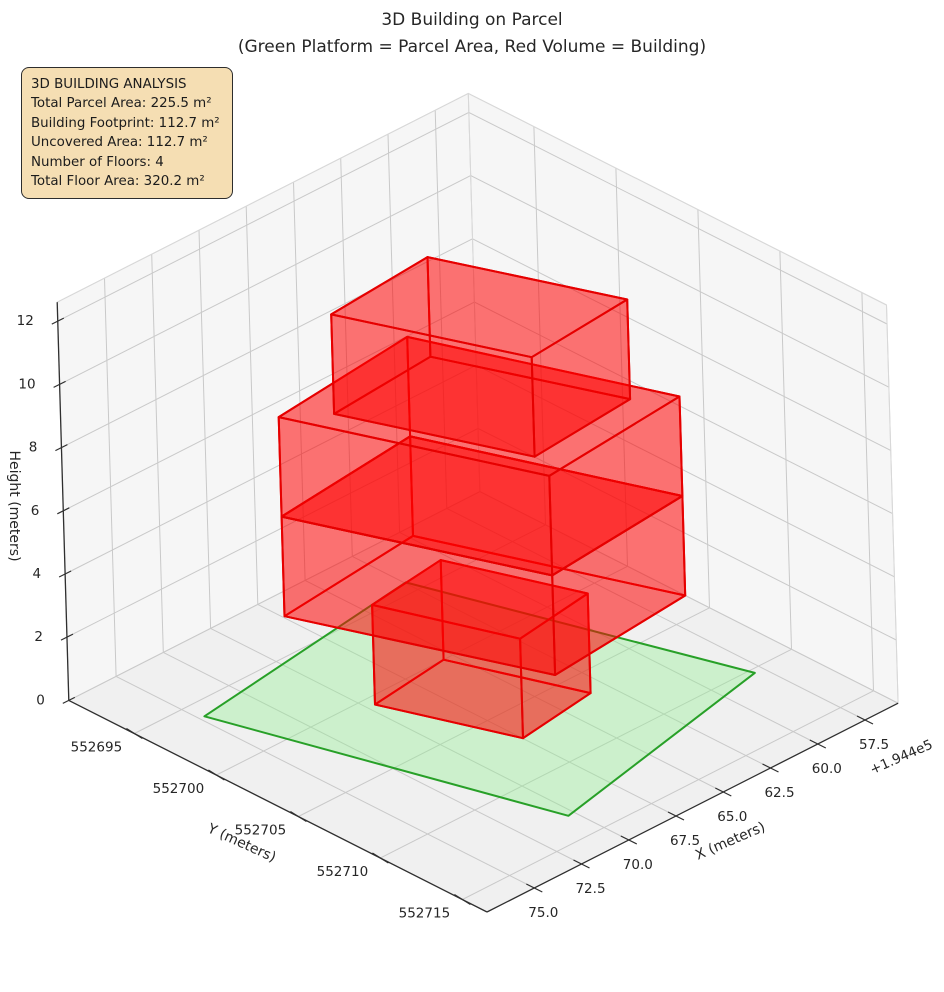 This screenshot has width=944, height=992. I want to click on x-tick-label: 62.5, so click(779, 793).